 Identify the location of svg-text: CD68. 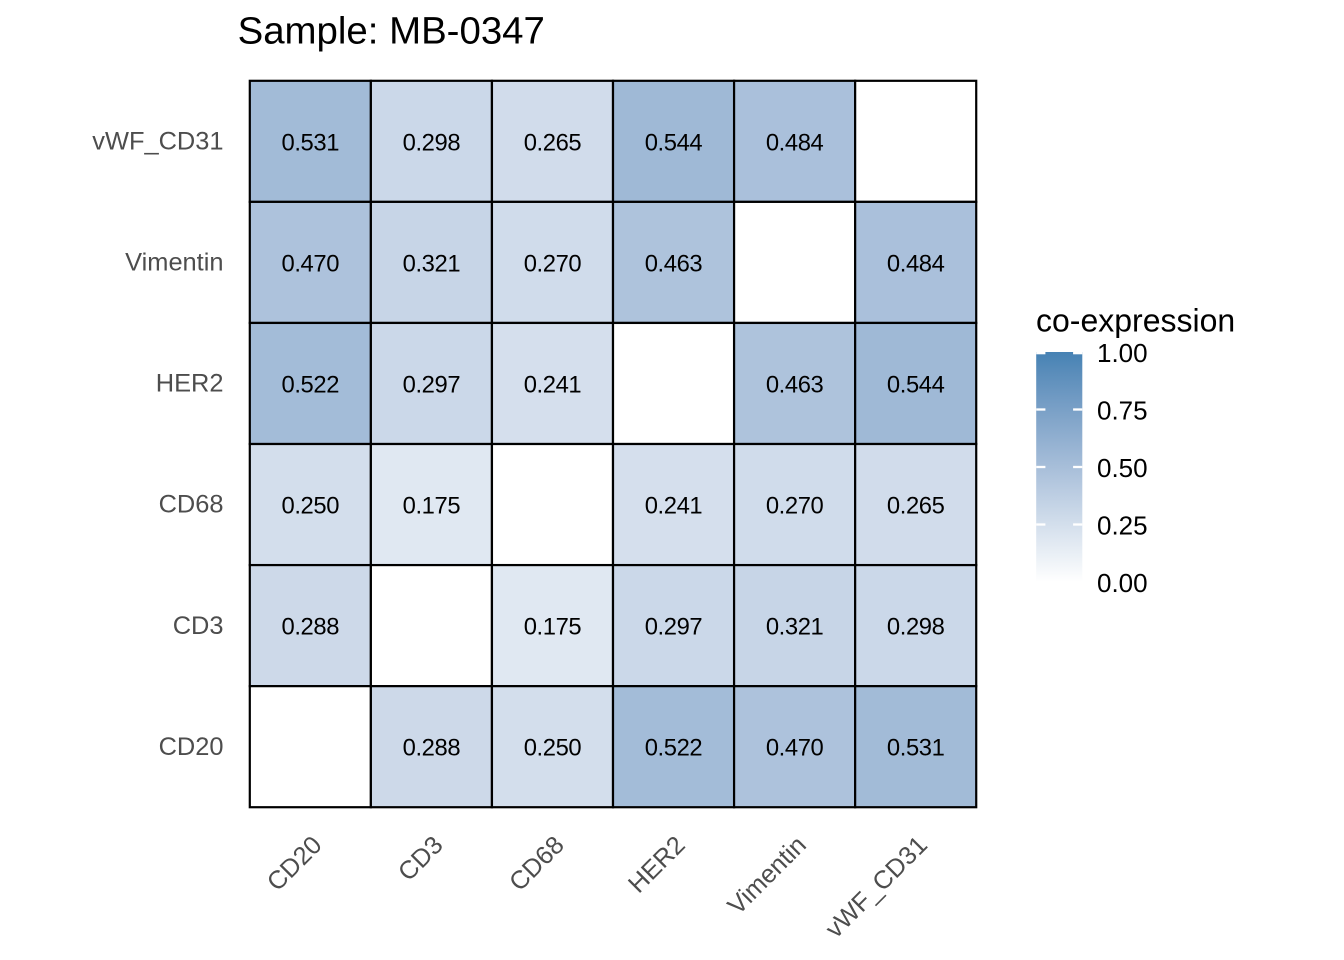
(191, 505).